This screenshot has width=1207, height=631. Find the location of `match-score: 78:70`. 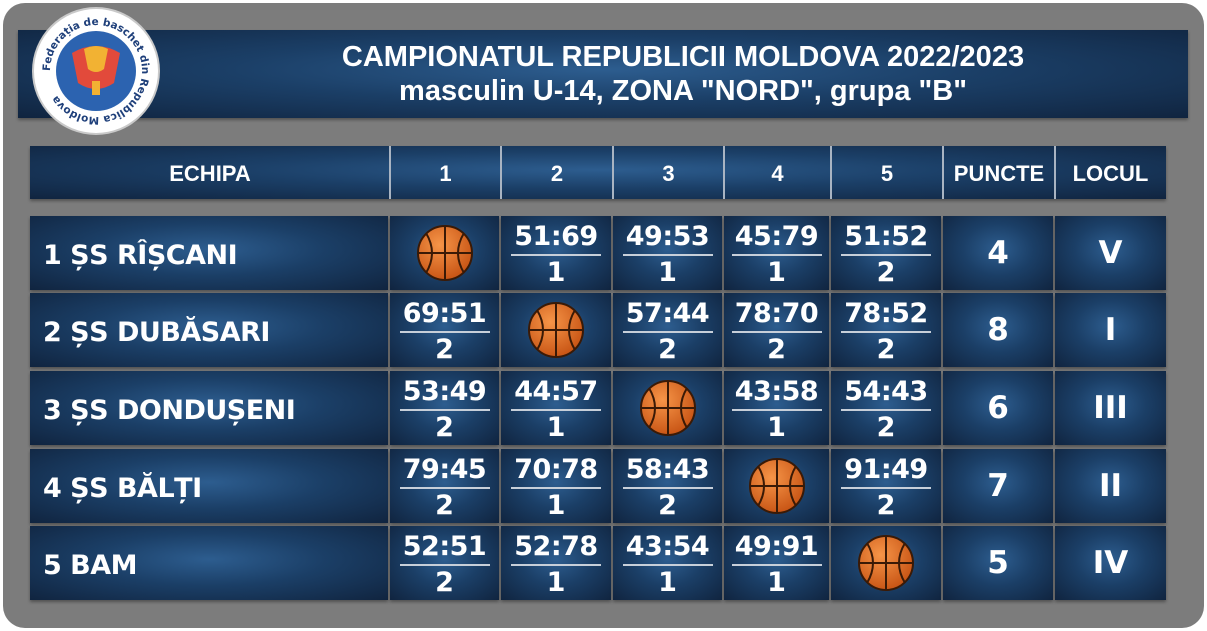

match-score: 78:70 is located at coordinates (776, 313).